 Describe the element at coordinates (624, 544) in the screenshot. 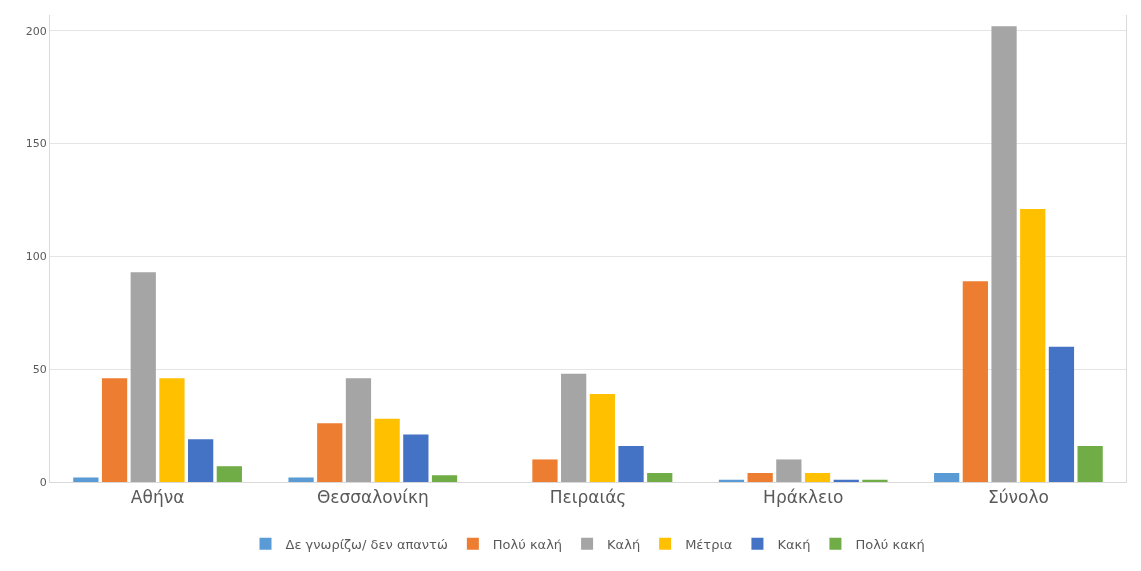

I see `legend-label: Καλή` at that location.